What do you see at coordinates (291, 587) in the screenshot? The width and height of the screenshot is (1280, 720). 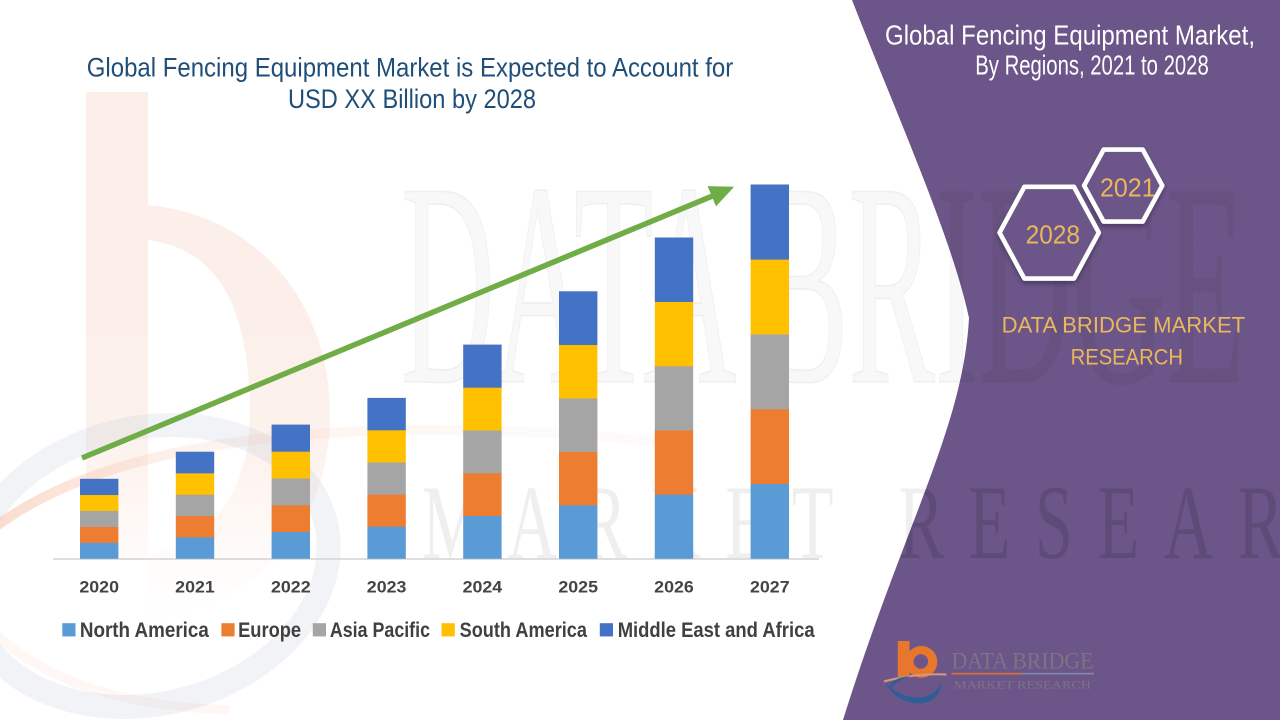 I see `svg-text: 2022` at bounding box center [291, 587].